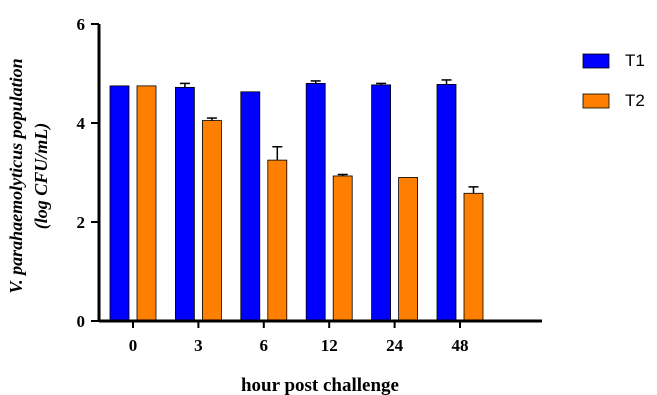 The image size is (657, 395). I want to click on y-axis-title-line1: V. parahaemolyticus population, so click(16, 175).